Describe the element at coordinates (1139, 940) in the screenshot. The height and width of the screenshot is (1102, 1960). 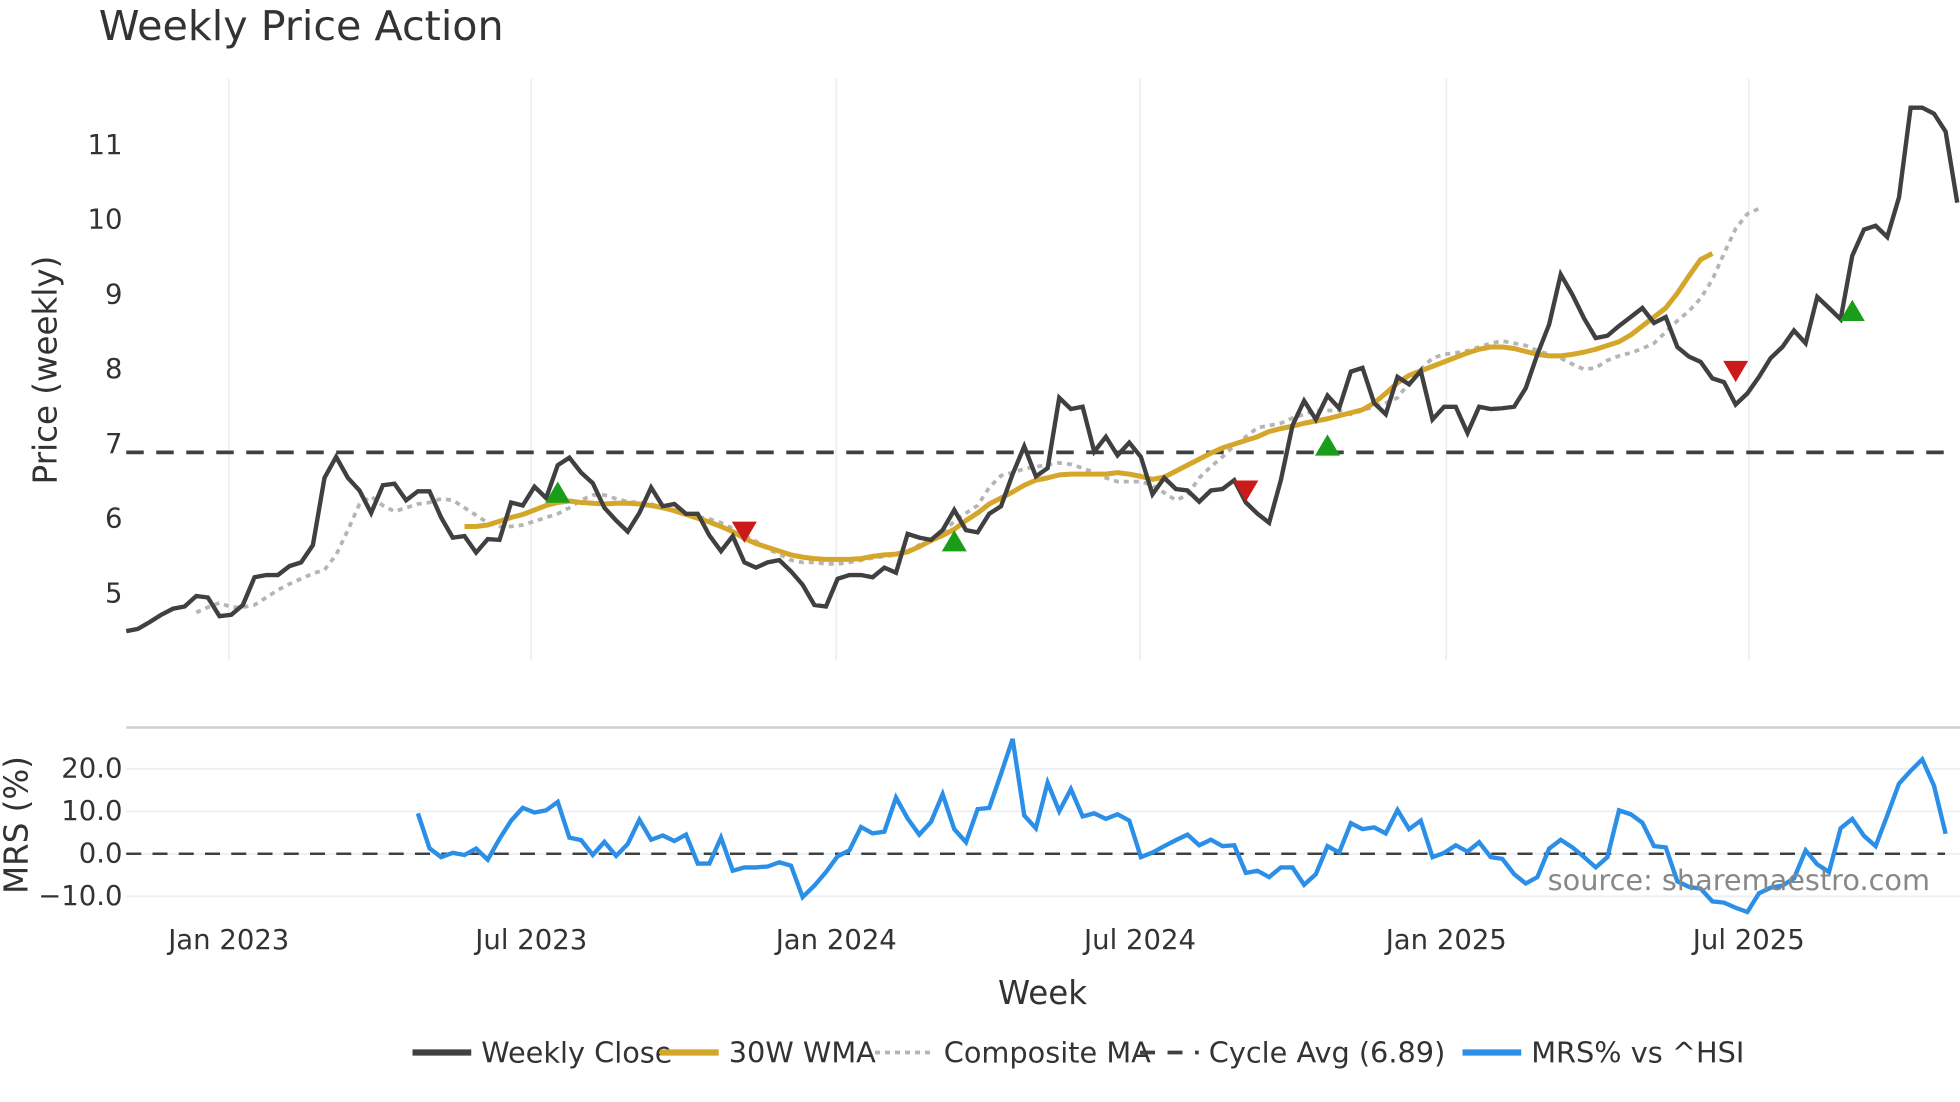
I see `x-tick-label: Jul 2024` at that location.